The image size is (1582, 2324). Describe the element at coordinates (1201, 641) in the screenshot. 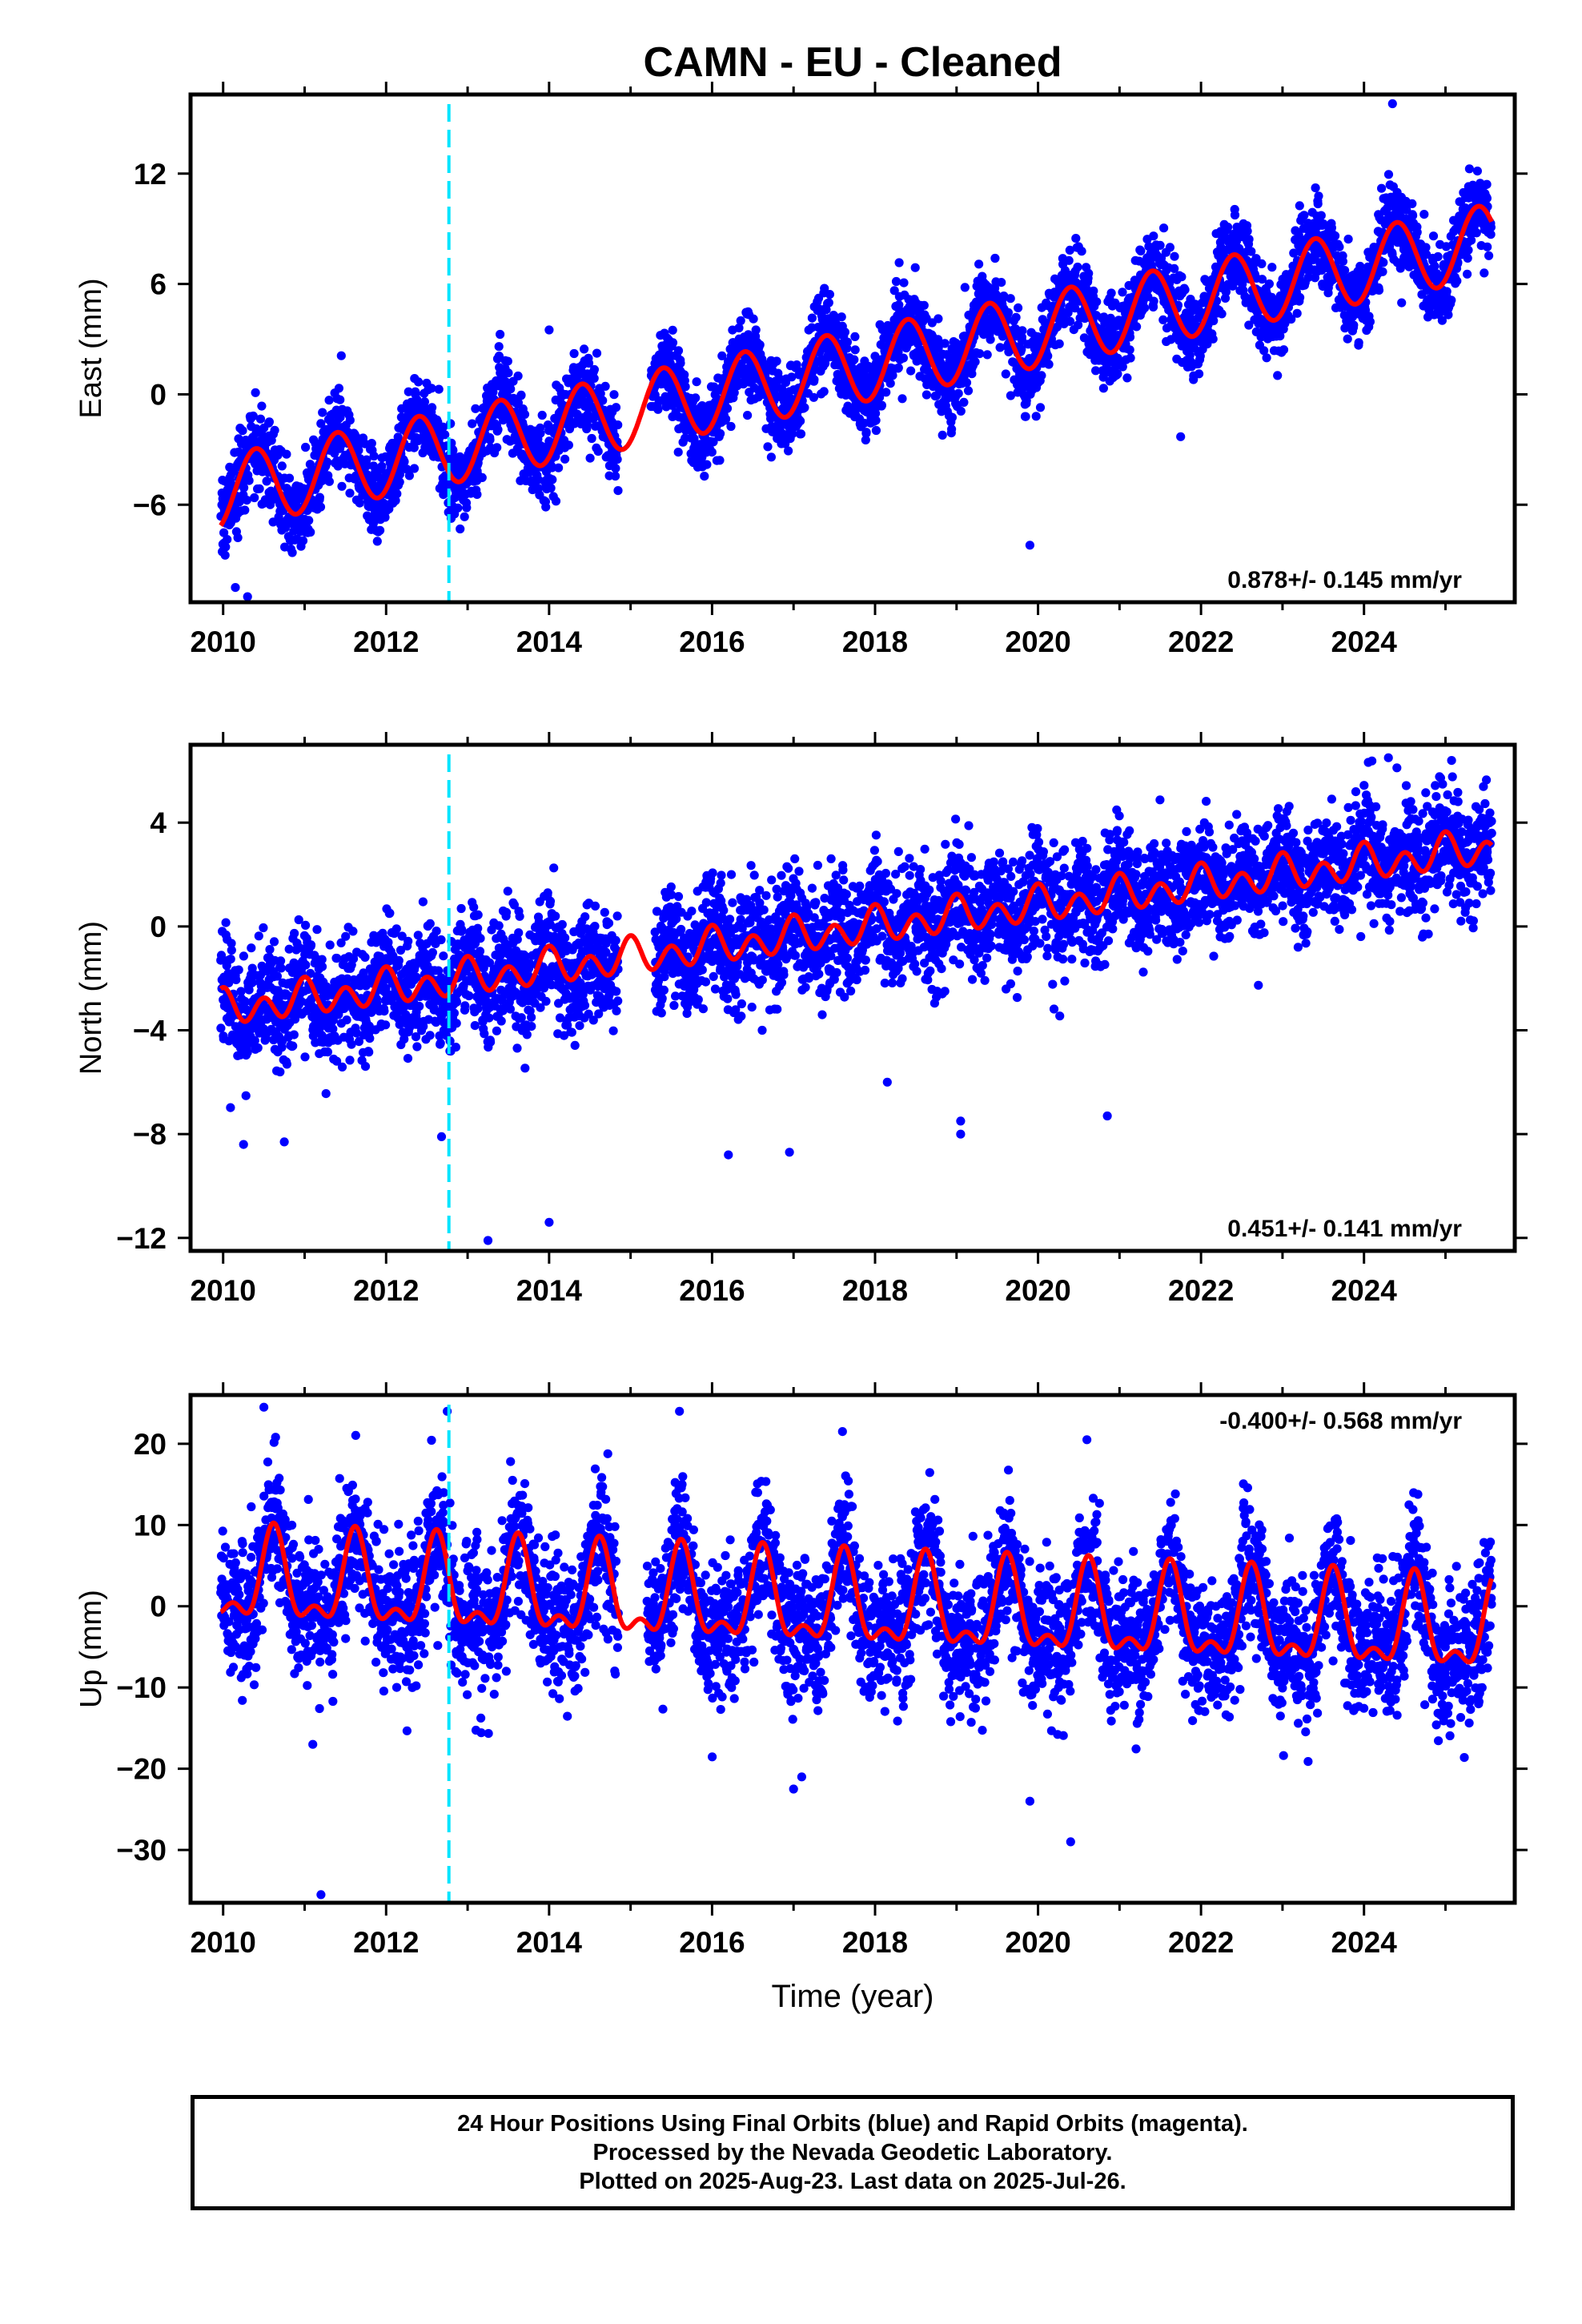

I see `x-tick-label: 2022` at that location.